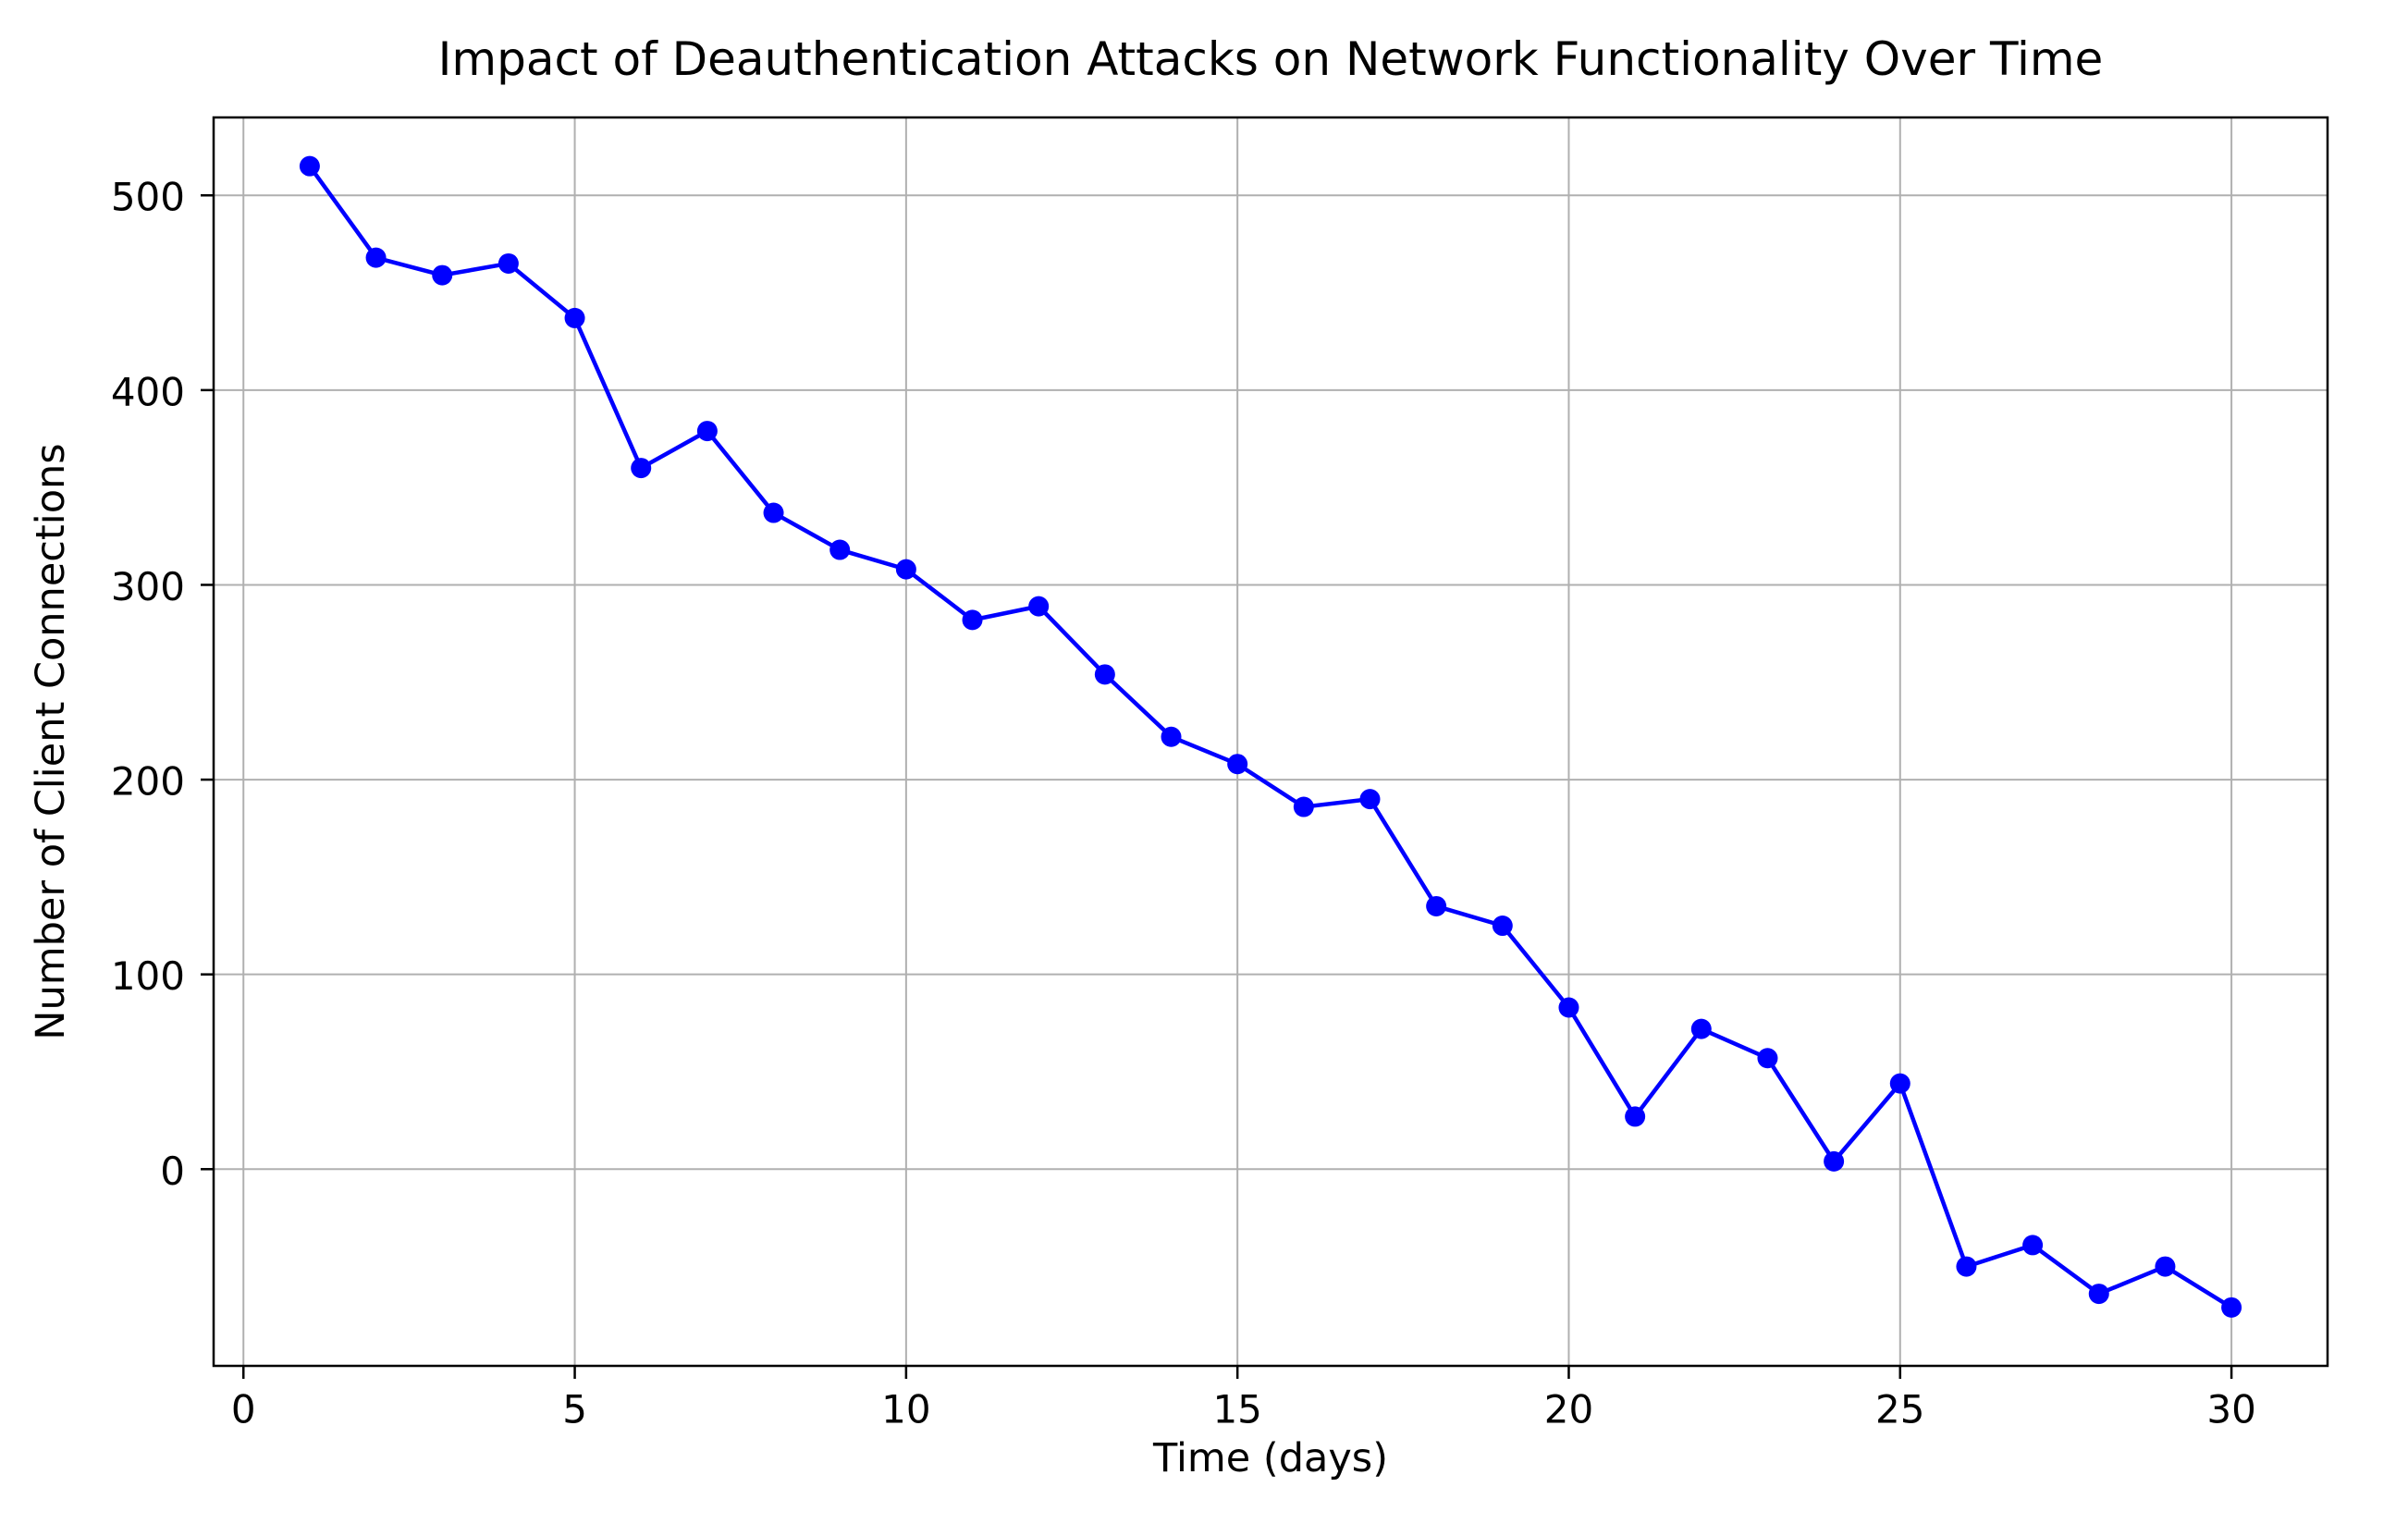  I want to click on y-tick-label: 300, so click(148, 586).